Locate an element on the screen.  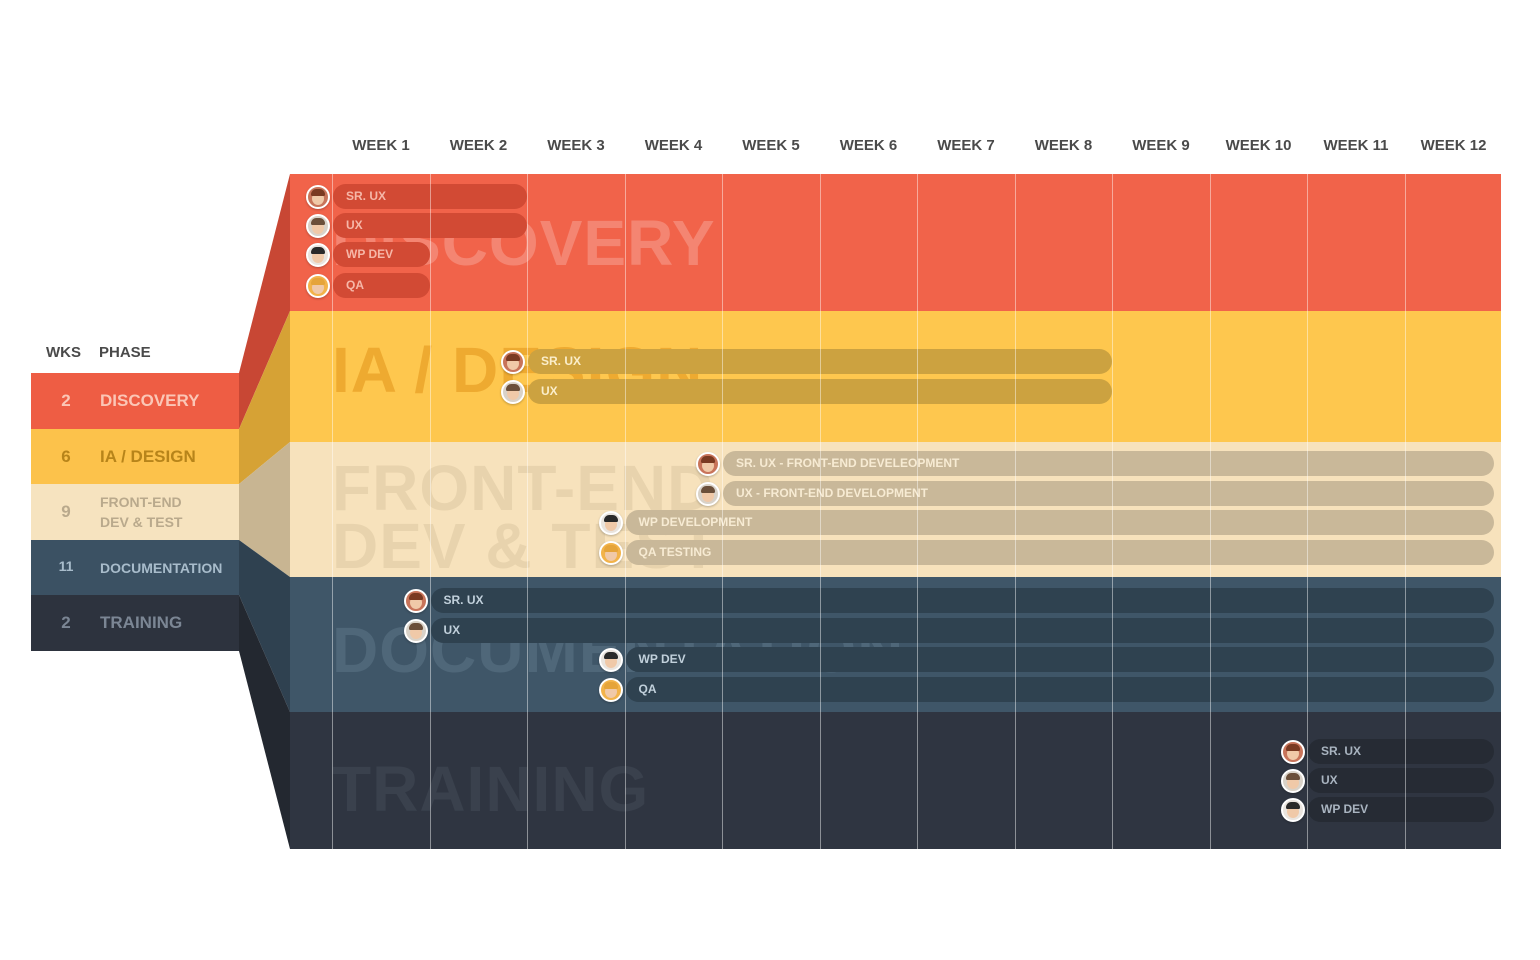
legend-phase: DOCUMENTATION is located at coordinates (161, 567).